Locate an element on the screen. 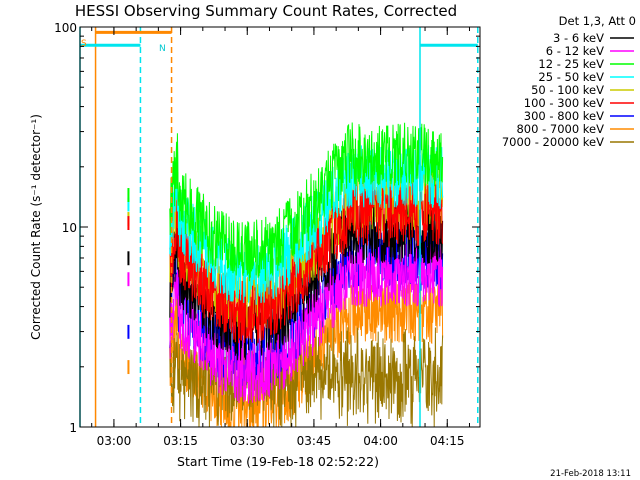  legend-label: 6 - 12 keV is located at coordinates (575, 51).